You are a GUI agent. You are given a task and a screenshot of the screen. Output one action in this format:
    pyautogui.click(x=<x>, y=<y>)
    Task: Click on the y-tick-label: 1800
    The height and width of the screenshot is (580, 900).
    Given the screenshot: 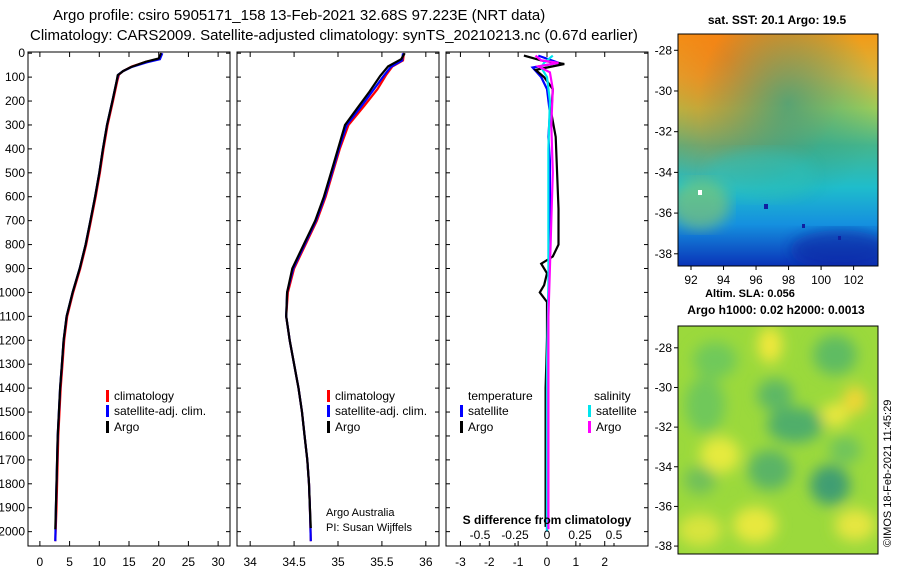 What is the action you would take?
    pyautogui.click(x=12, y=484)
    